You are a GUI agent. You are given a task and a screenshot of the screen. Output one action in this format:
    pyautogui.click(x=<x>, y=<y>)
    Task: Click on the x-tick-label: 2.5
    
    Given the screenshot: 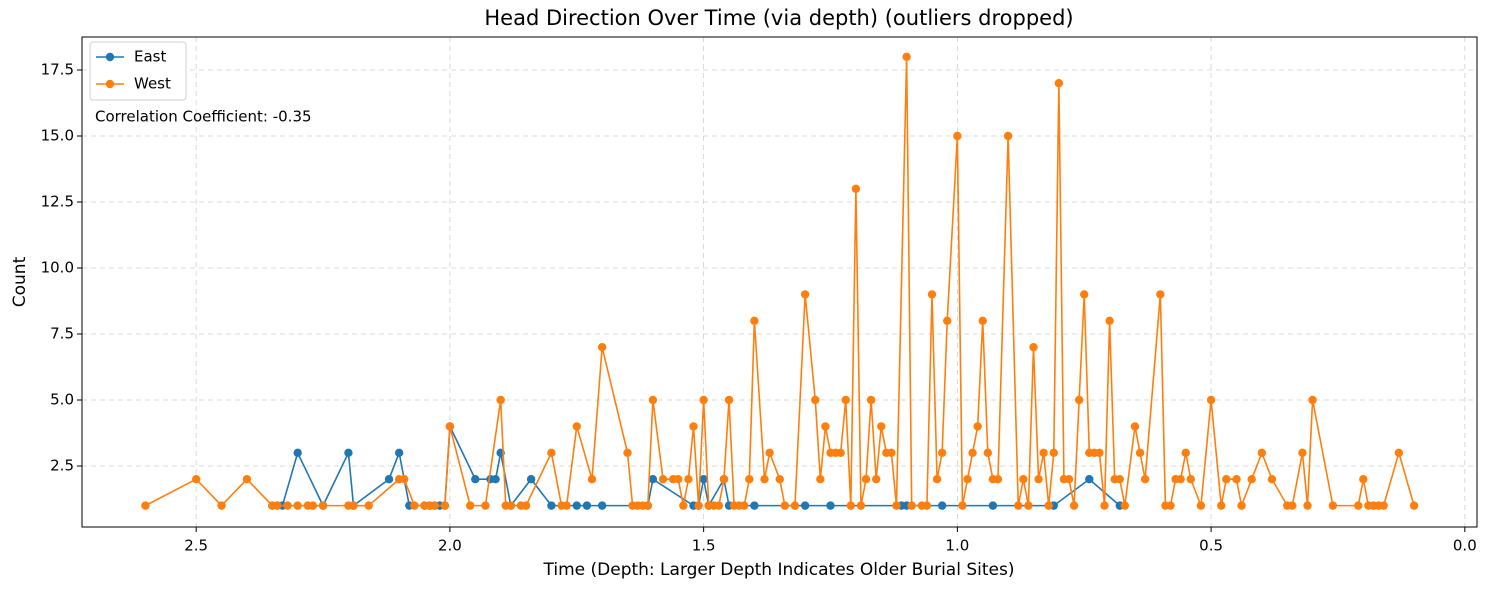 What is the action you would take?
    pyautogui.click(x=196, y=546)
    